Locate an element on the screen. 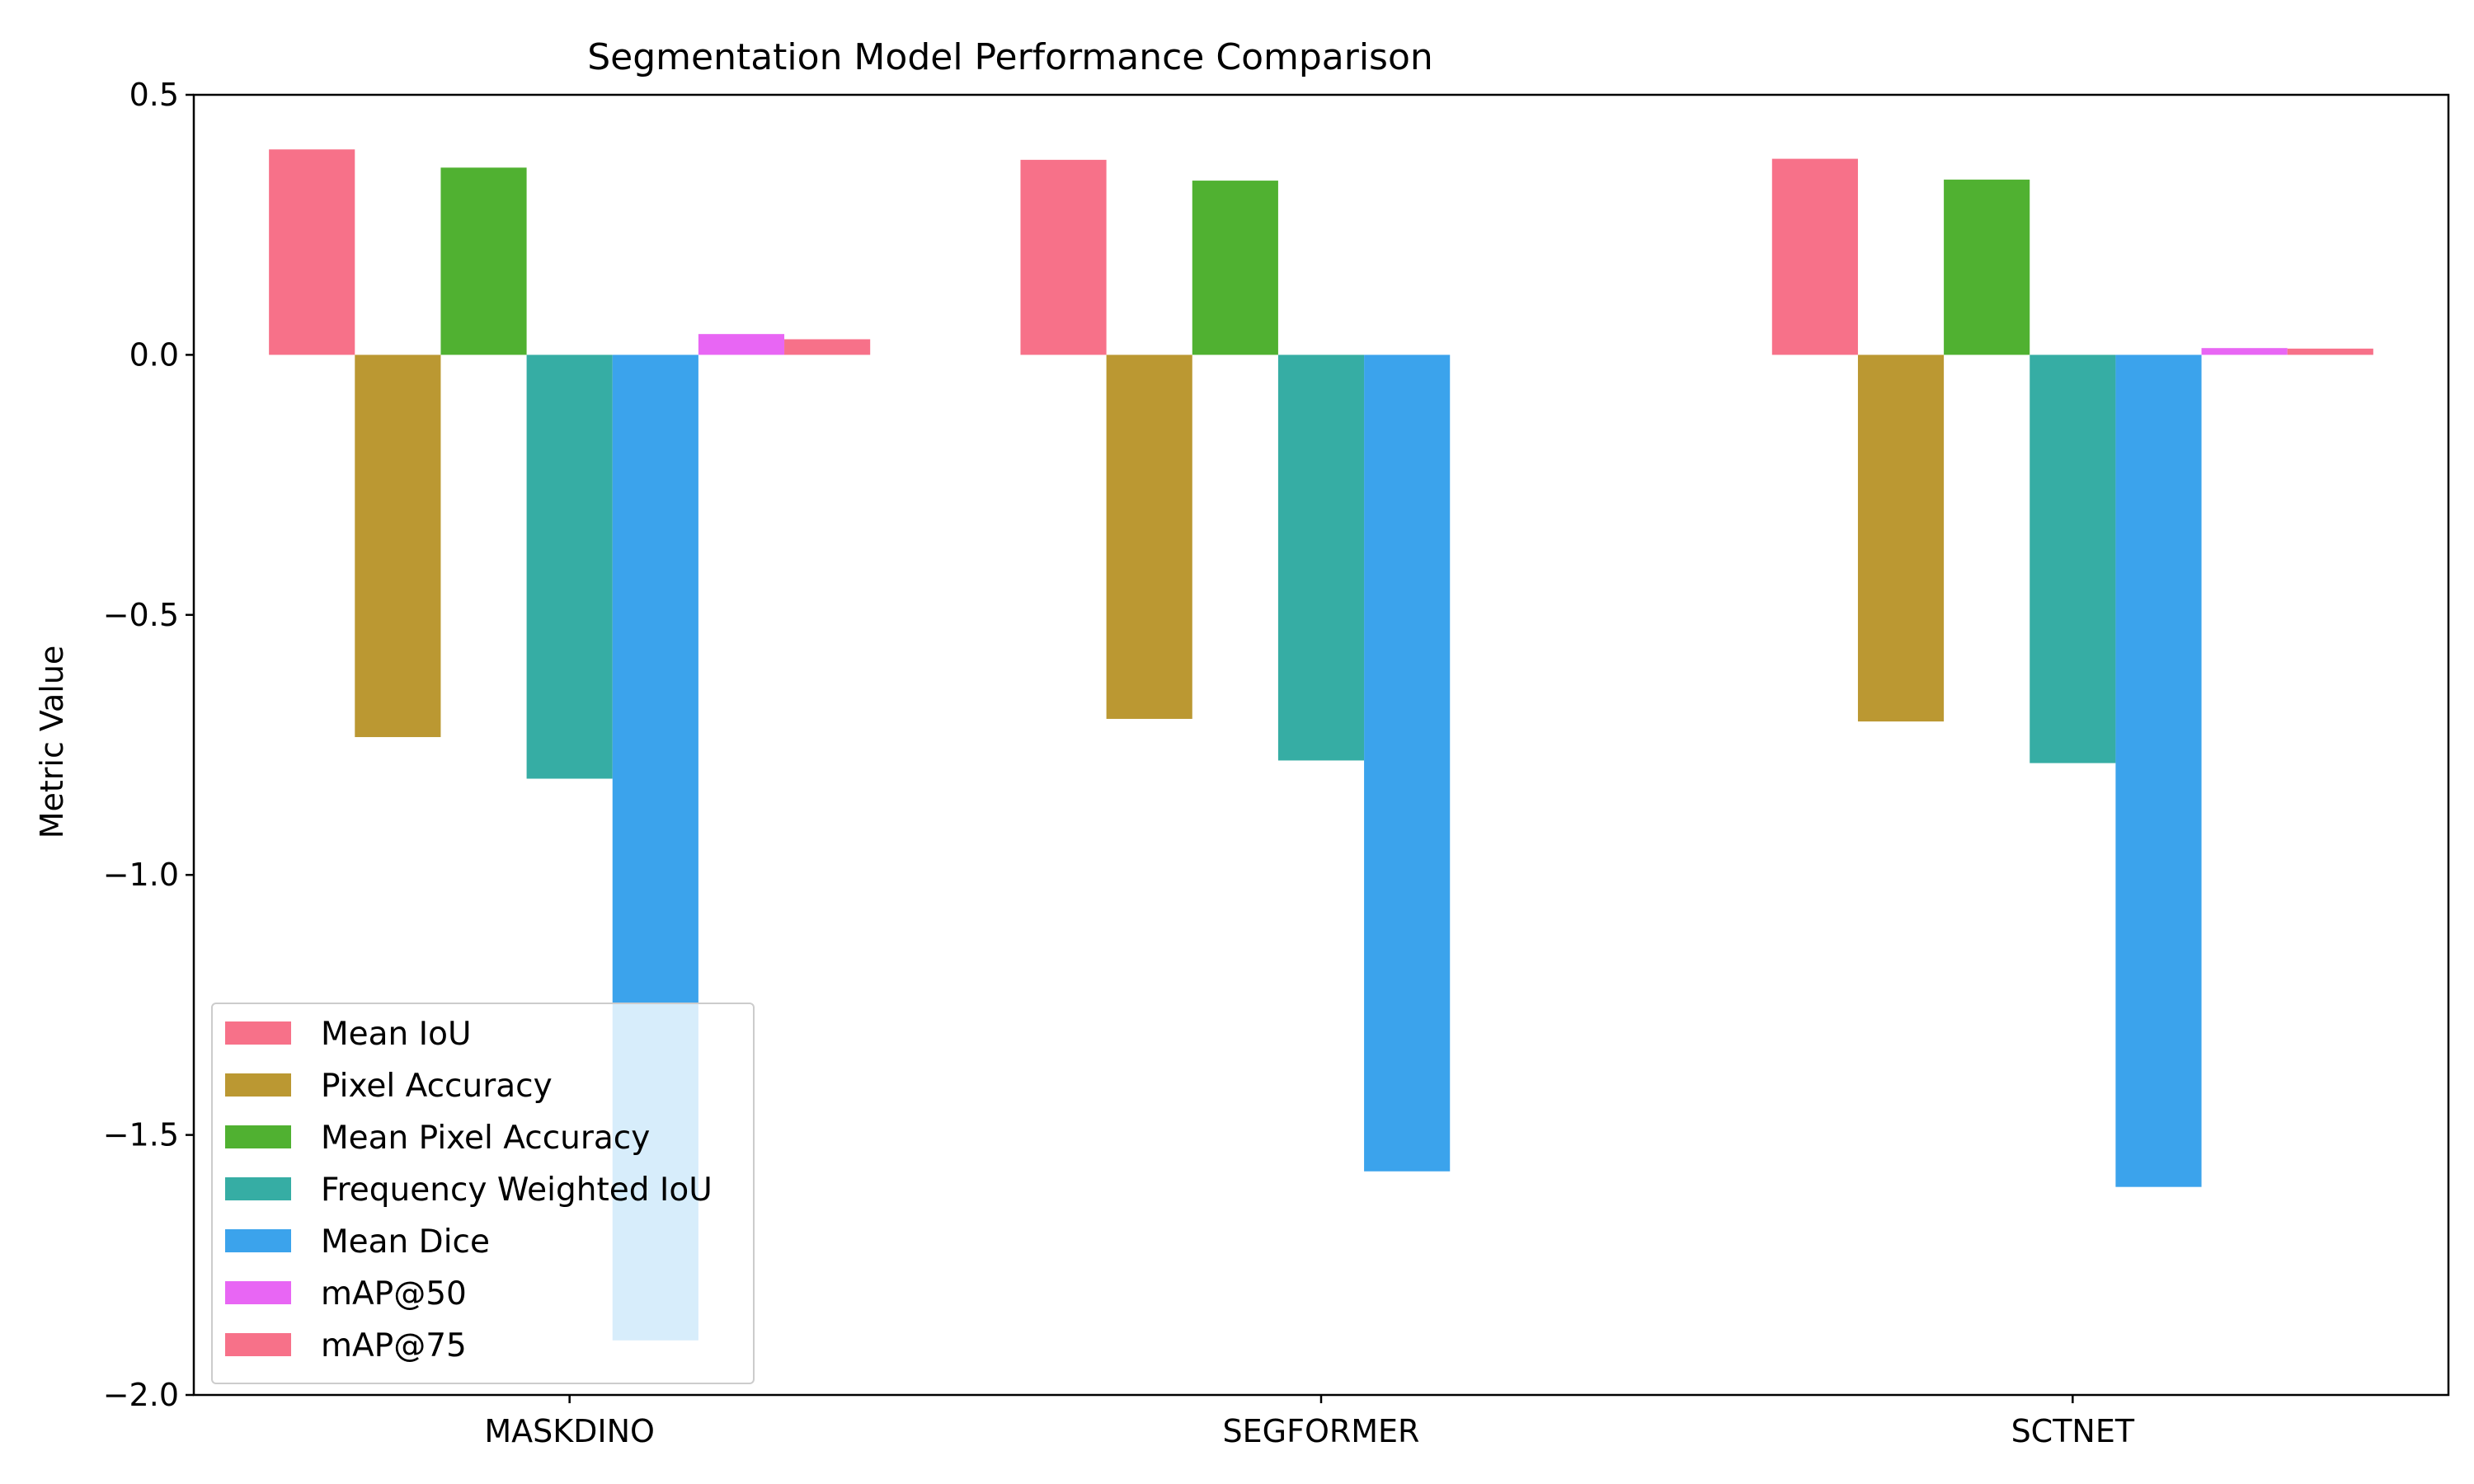 The height and width of the screenshot is (1484, 2474). legend-label: Mean Pixel Accuracy is located at coordinates (485, 1138).